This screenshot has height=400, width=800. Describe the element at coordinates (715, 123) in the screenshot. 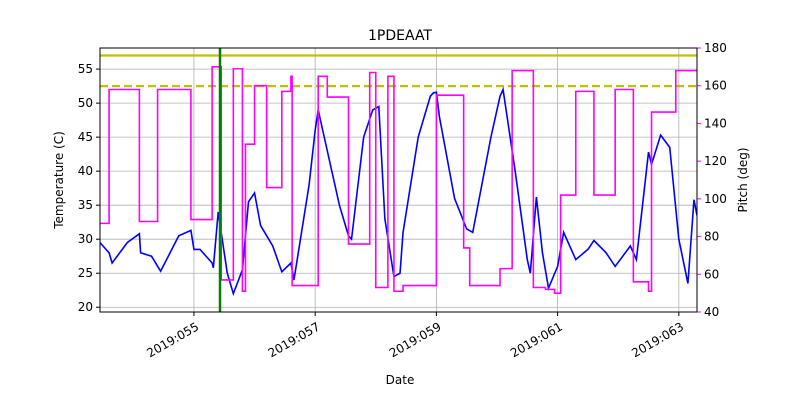

I see `y2-tick-label: 140` at that location.